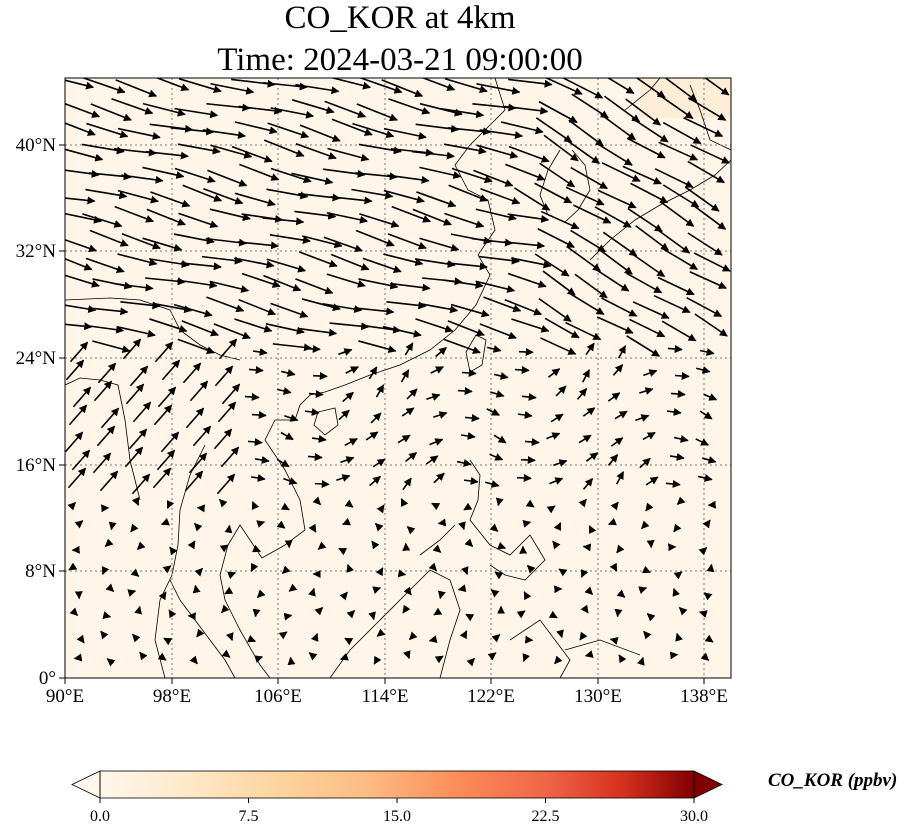 The height and width of the screenshot is (836, 920). I want to click on lon-tick-label: 98°E, so click(172, 696).